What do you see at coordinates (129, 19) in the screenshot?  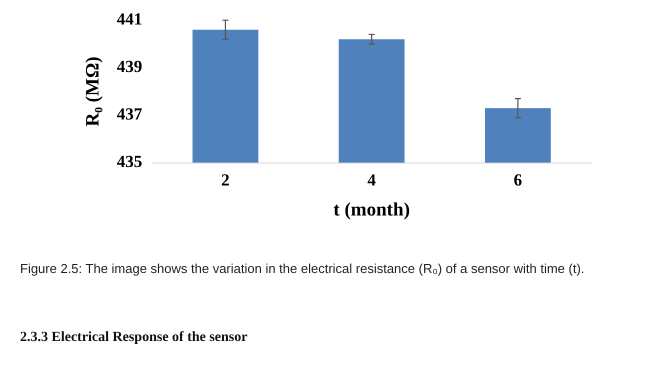 I see `y-tick-label: 441` at bounding box center [129, 19].